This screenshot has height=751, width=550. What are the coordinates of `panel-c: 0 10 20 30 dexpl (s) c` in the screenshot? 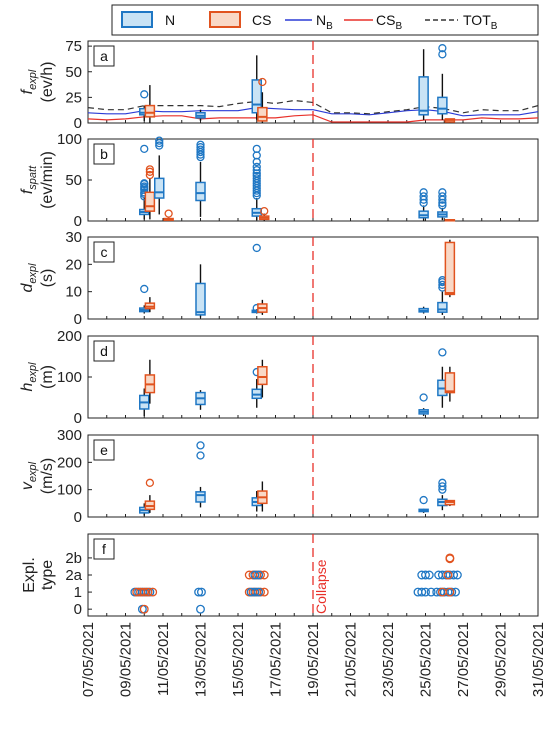 It's located at (279, 278).